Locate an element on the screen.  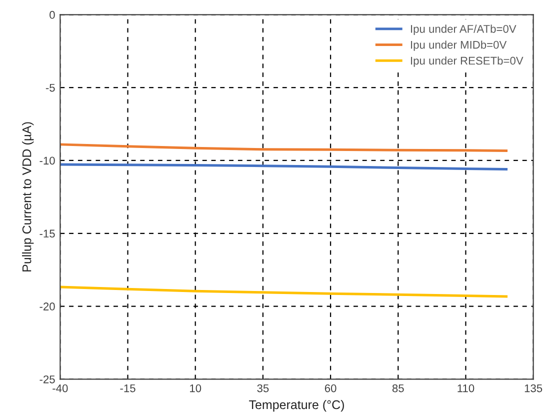
x-tick-label: -15 is located at coordinates (128, 388).